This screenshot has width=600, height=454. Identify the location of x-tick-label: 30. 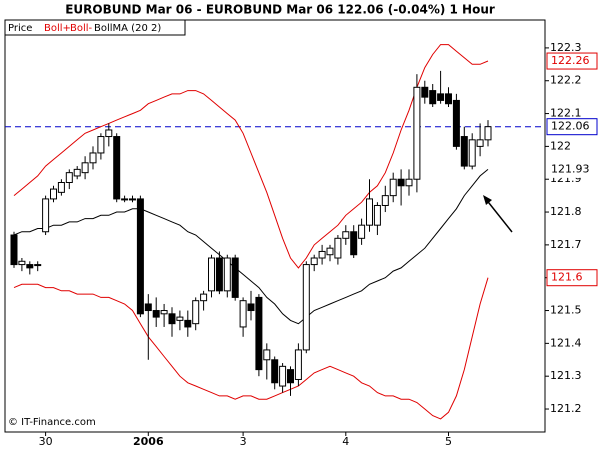
(46, 441).